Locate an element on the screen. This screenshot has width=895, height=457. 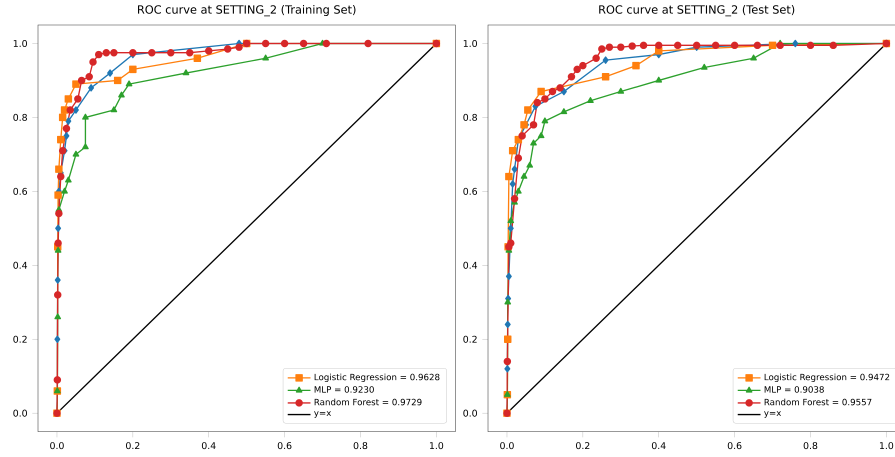
legend-label: Random Forest = 0.9557 is located at coordinates (818, 402).